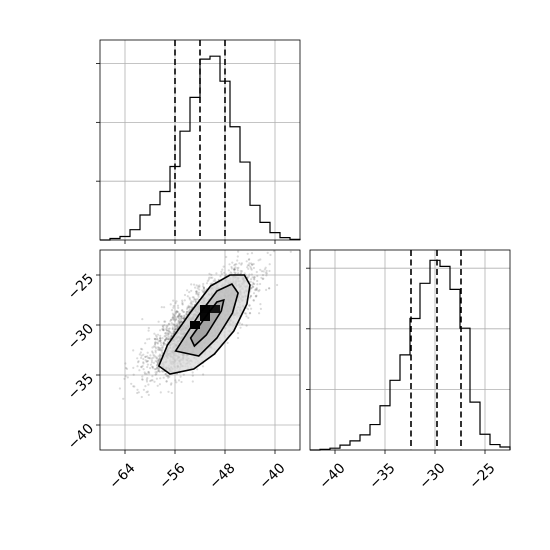 The image size is (550, 550). I want to click on right-xtick-label-0: −40, so click(332, 476).